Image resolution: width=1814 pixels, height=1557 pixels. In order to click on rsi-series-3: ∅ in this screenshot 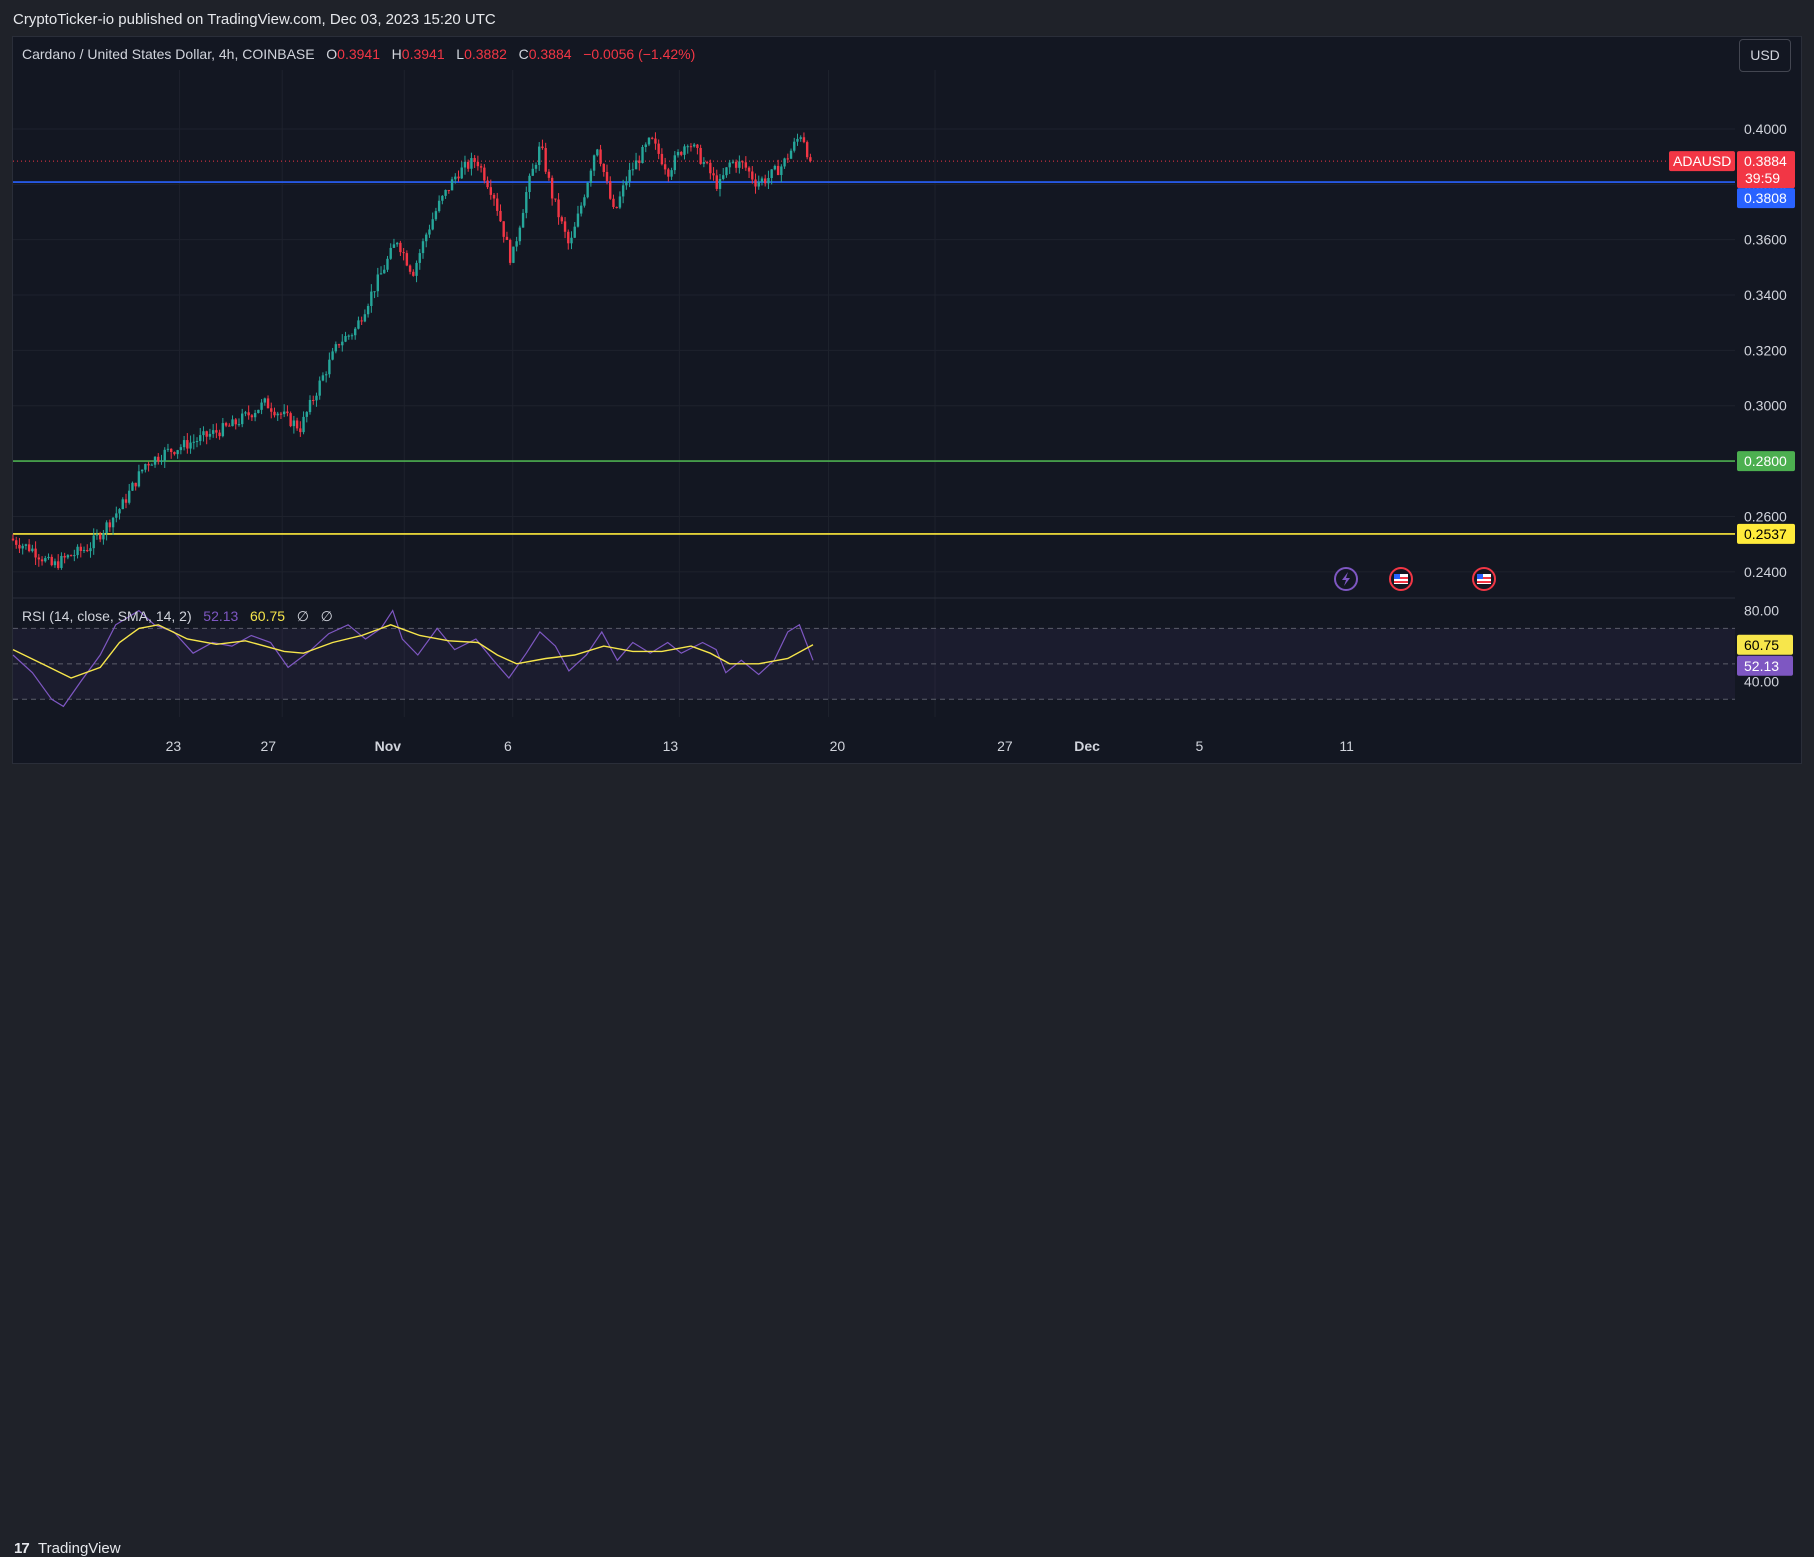, I will do `click(302, 616)`.